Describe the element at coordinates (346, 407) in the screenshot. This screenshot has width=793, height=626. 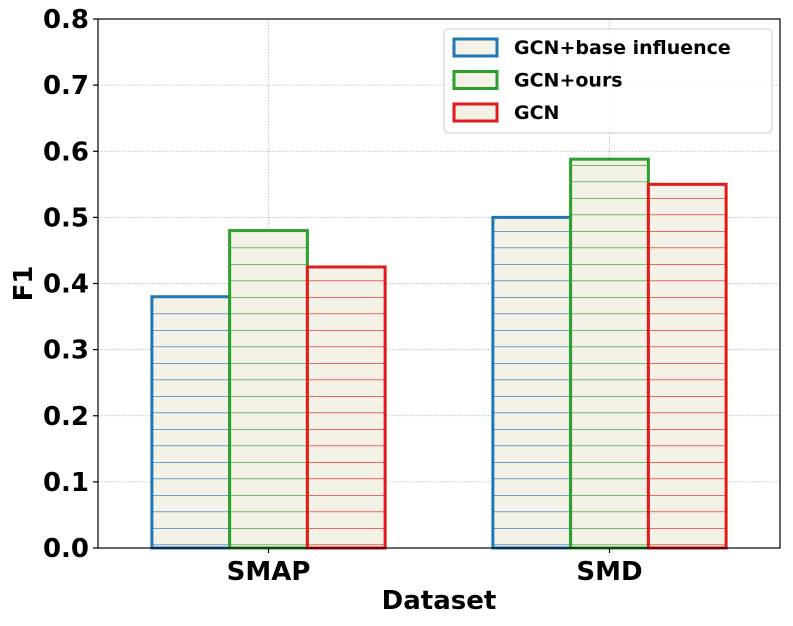
I see `bar-gcn-smap` at that location.